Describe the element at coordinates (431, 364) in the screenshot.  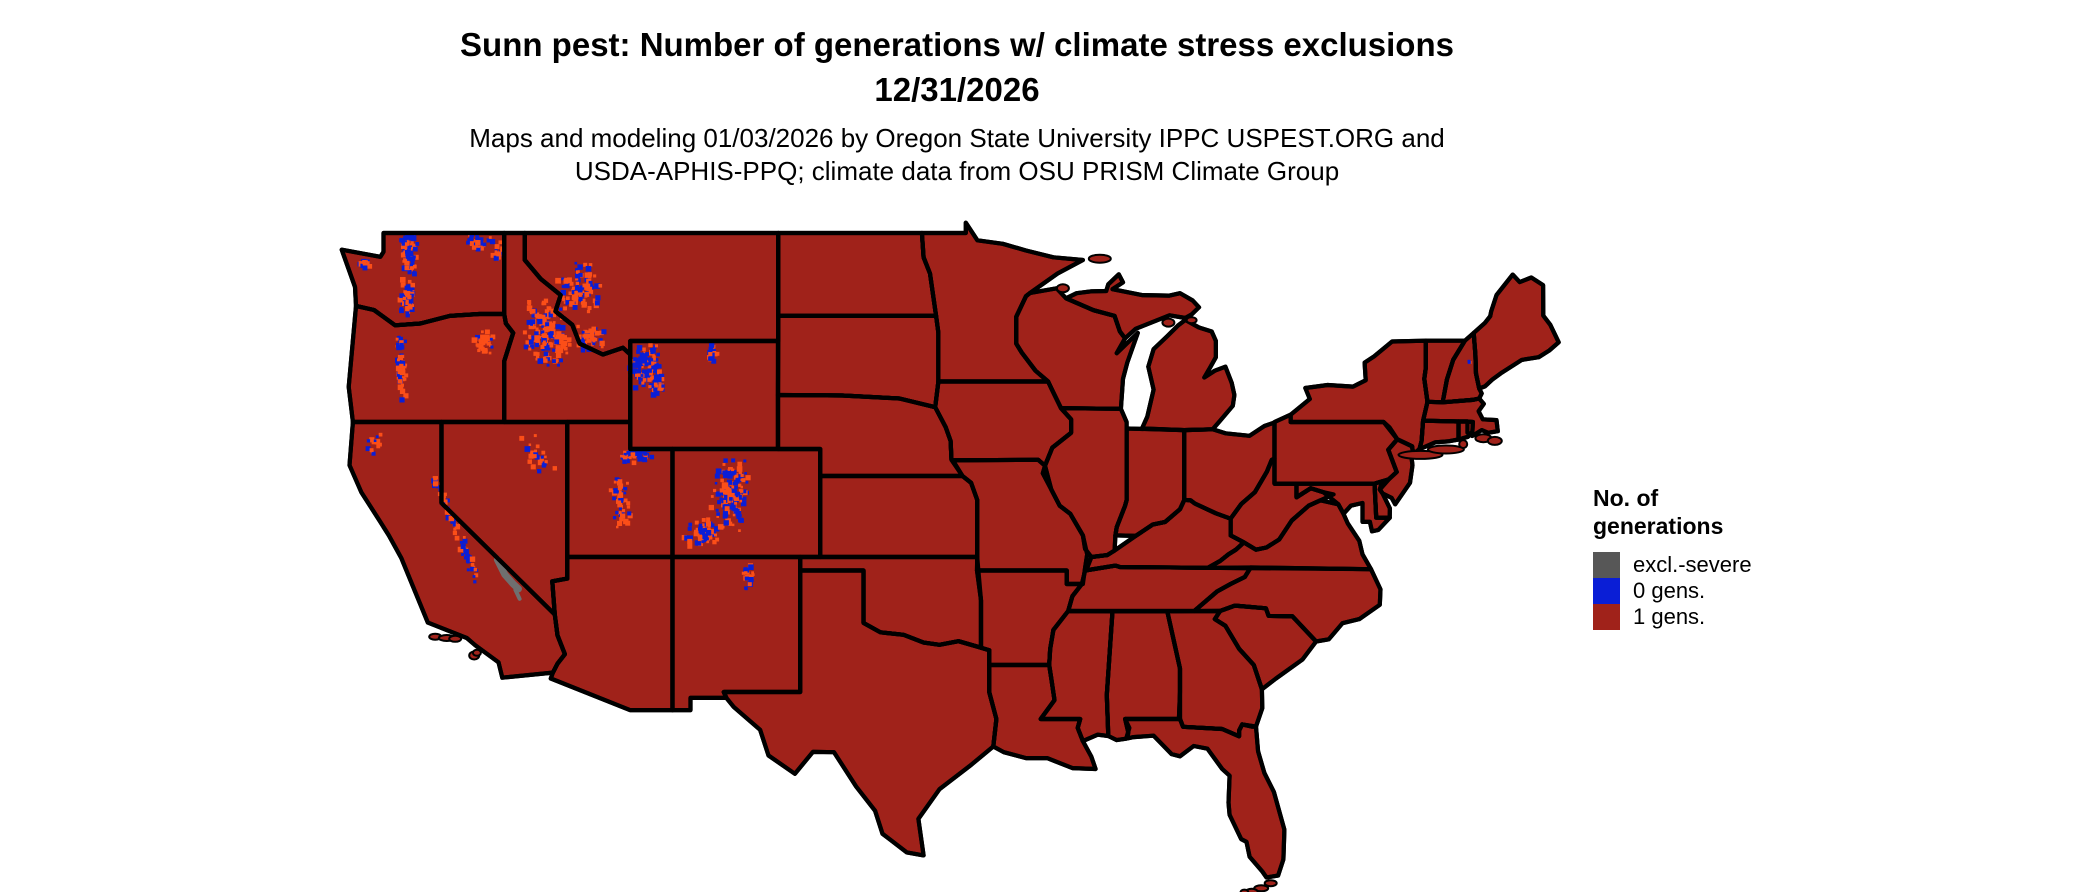
I see `state-or` at that location.